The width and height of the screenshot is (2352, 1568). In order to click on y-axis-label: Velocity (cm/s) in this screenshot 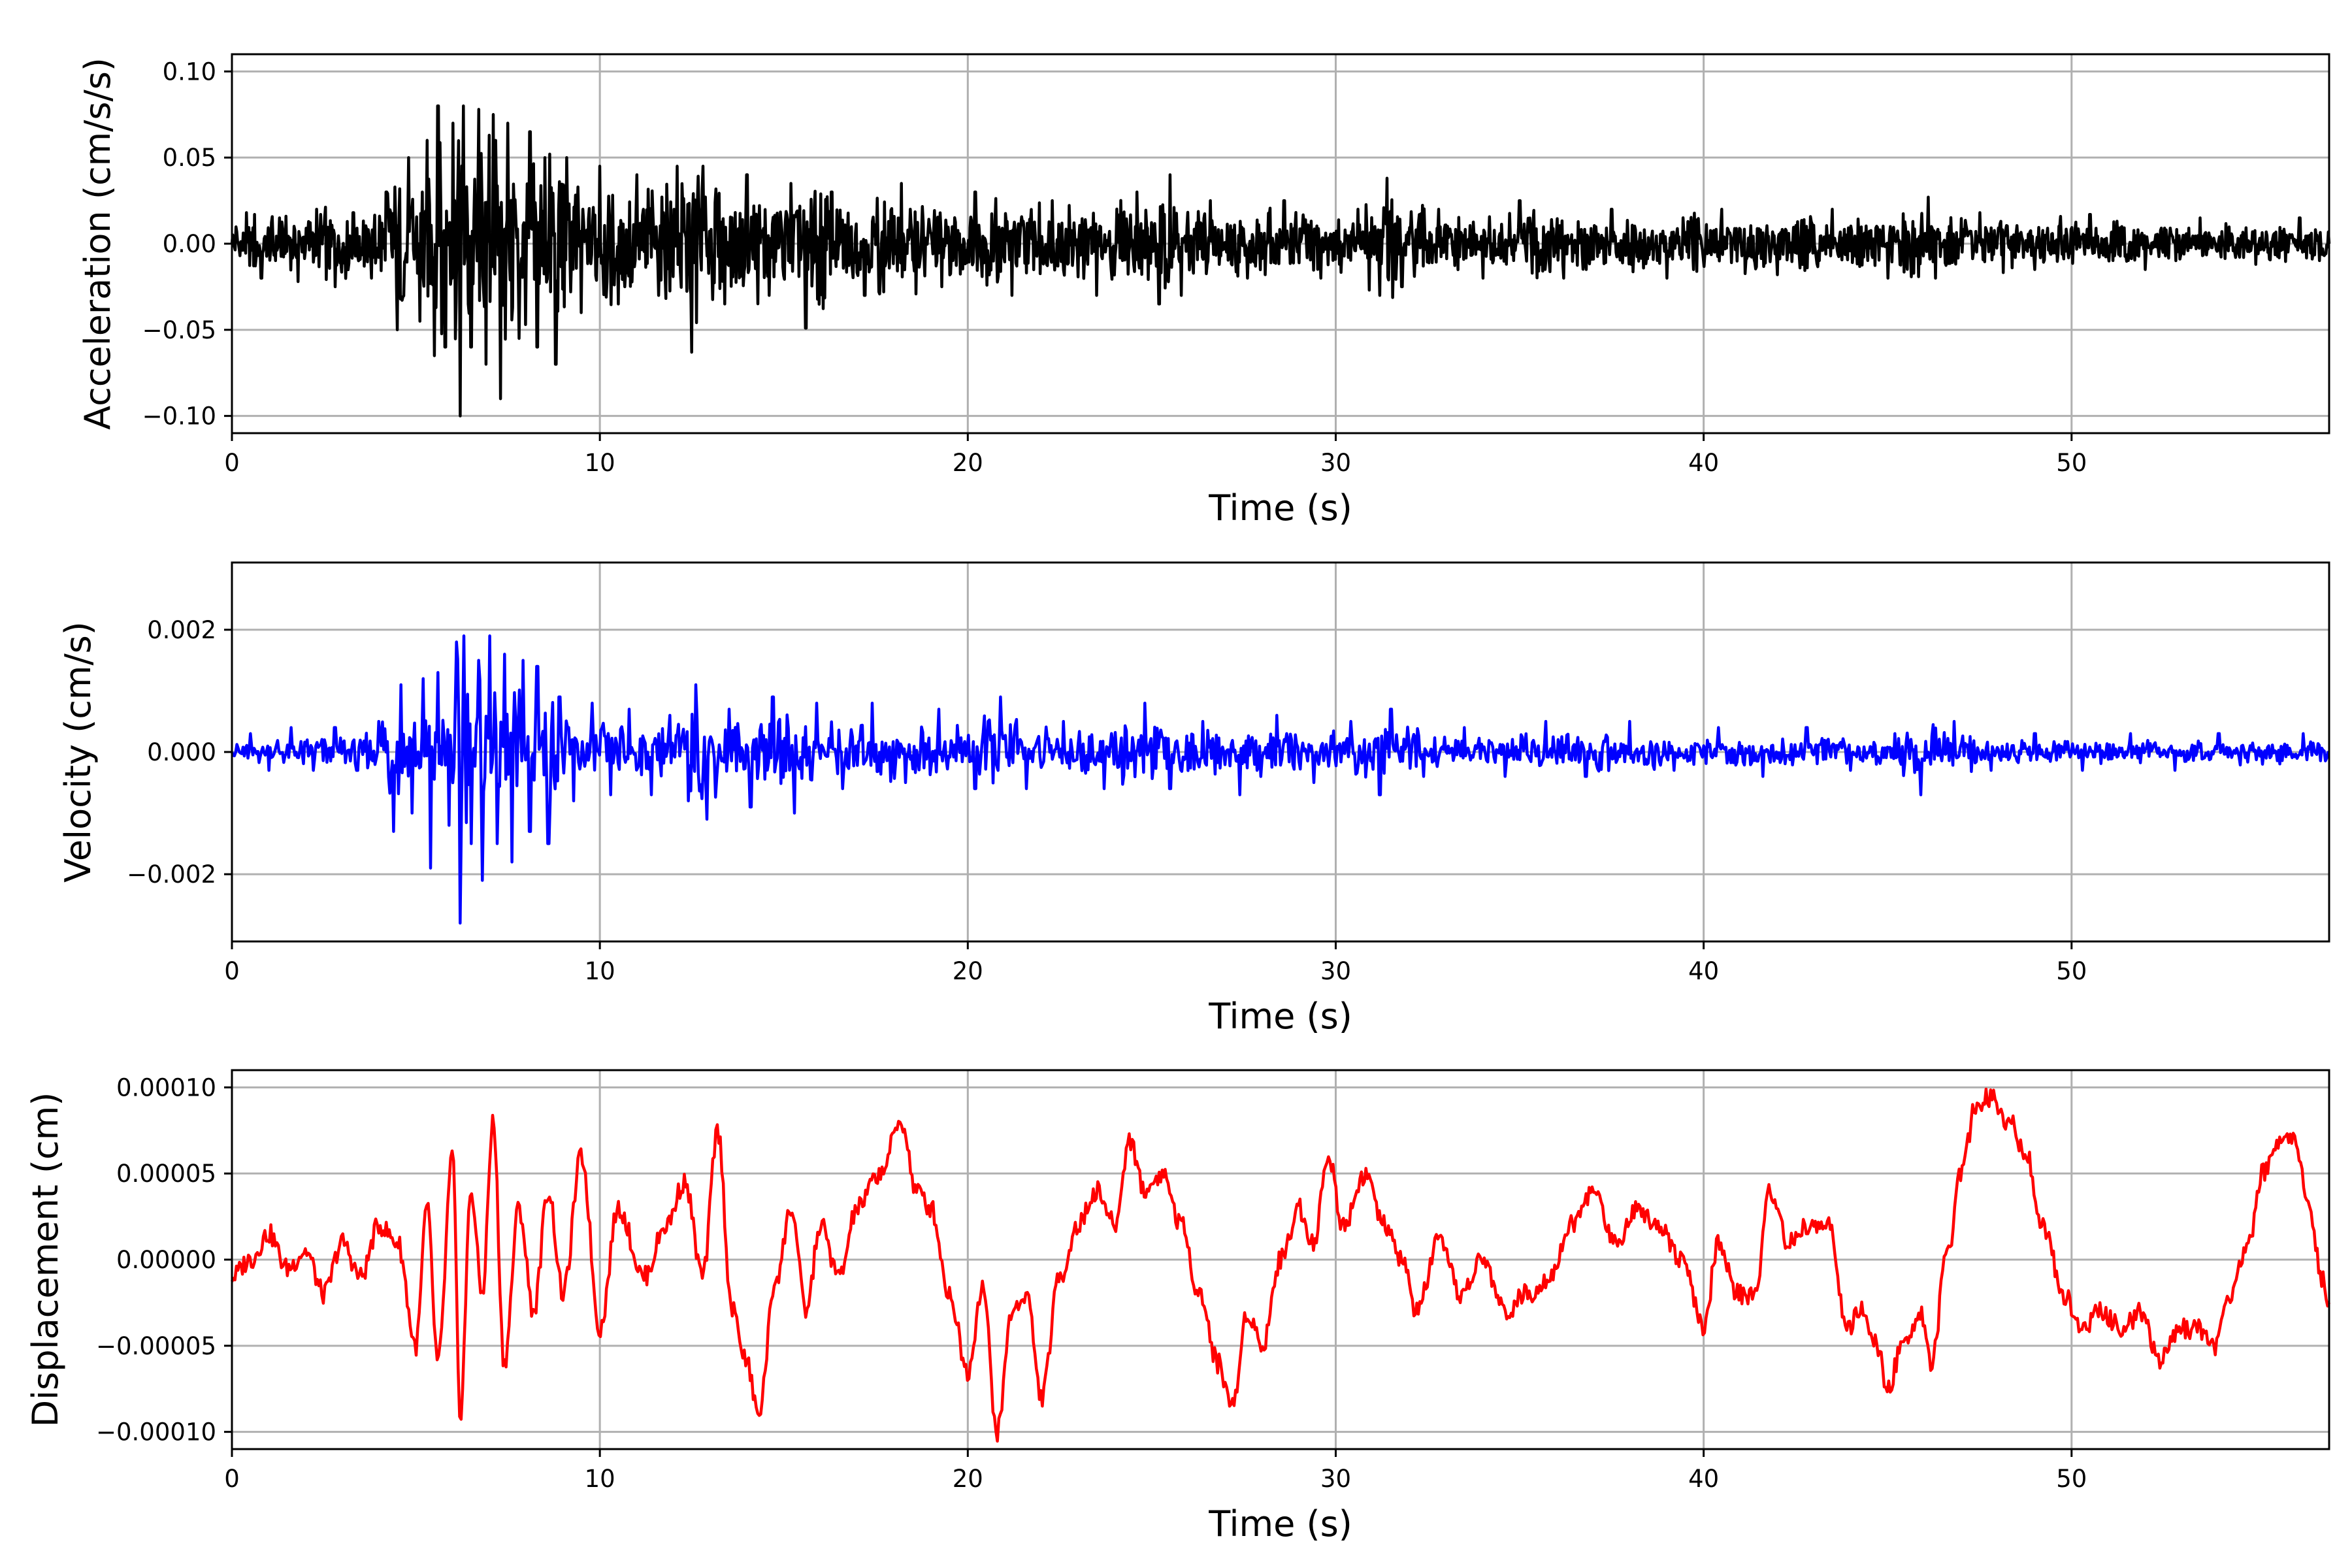, I will do `click(78, 752)`.